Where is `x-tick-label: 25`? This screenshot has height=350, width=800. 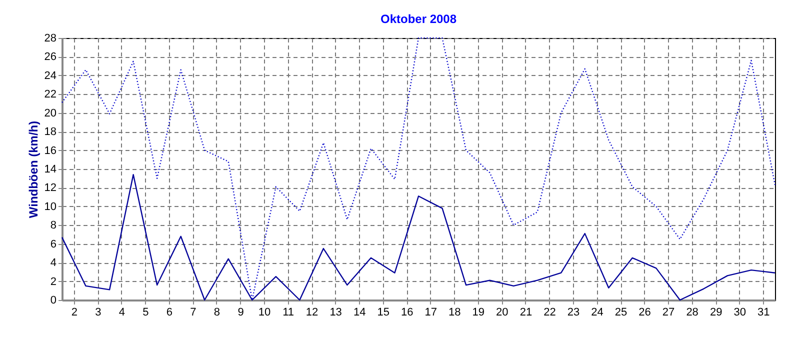
x-tick-label: 25 is located at coordinates (621, 312).